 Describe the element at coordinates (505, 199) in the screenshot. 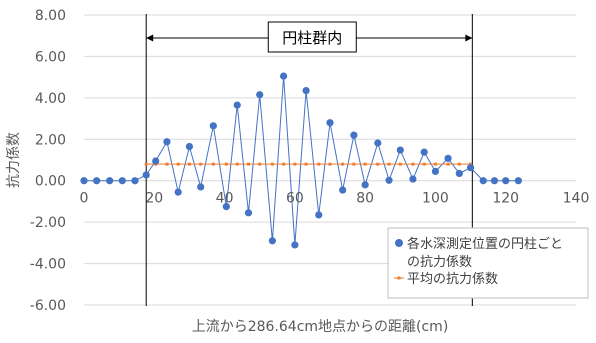

I see `x-tick-label: 120` at that location.